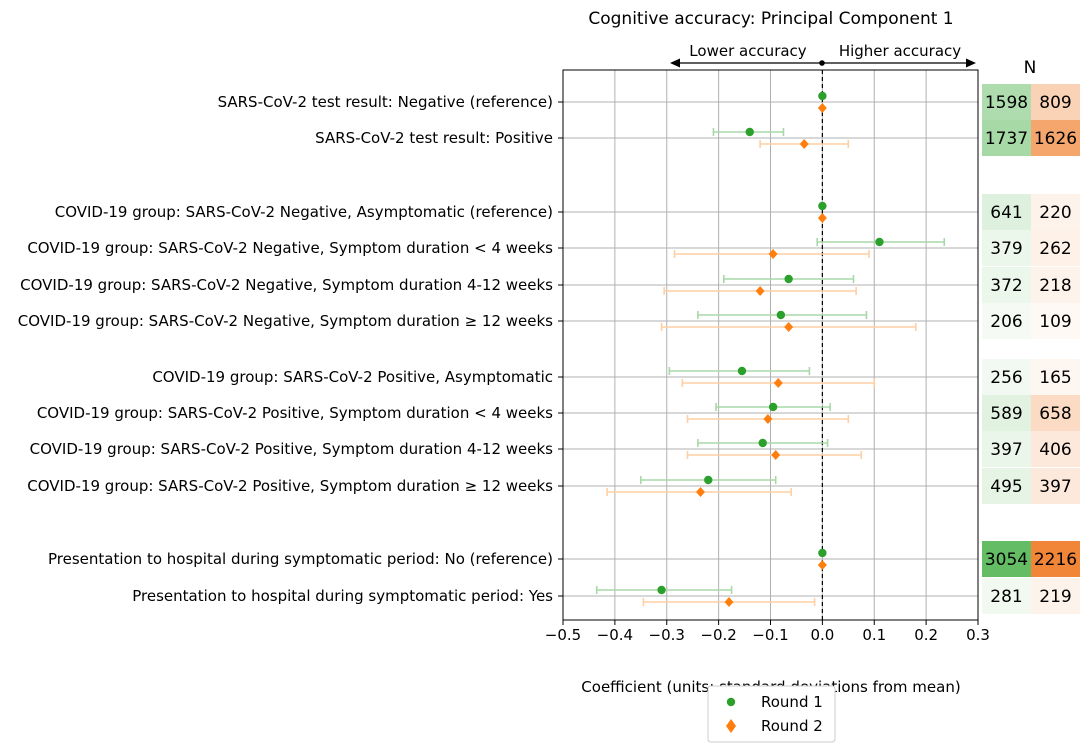  I want to click on n-round2-value: 262, so click(1055, 249).